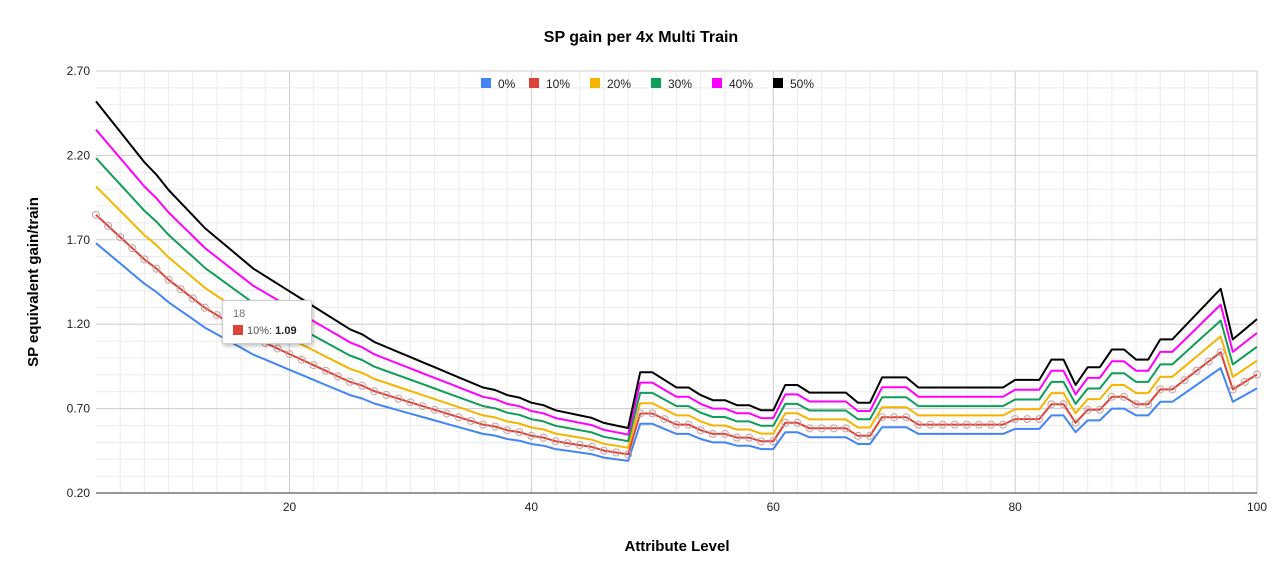  Describe the element at coordinates (671, 84) in the screenshot. I see `legend-item-30pct: 30%` at that location.